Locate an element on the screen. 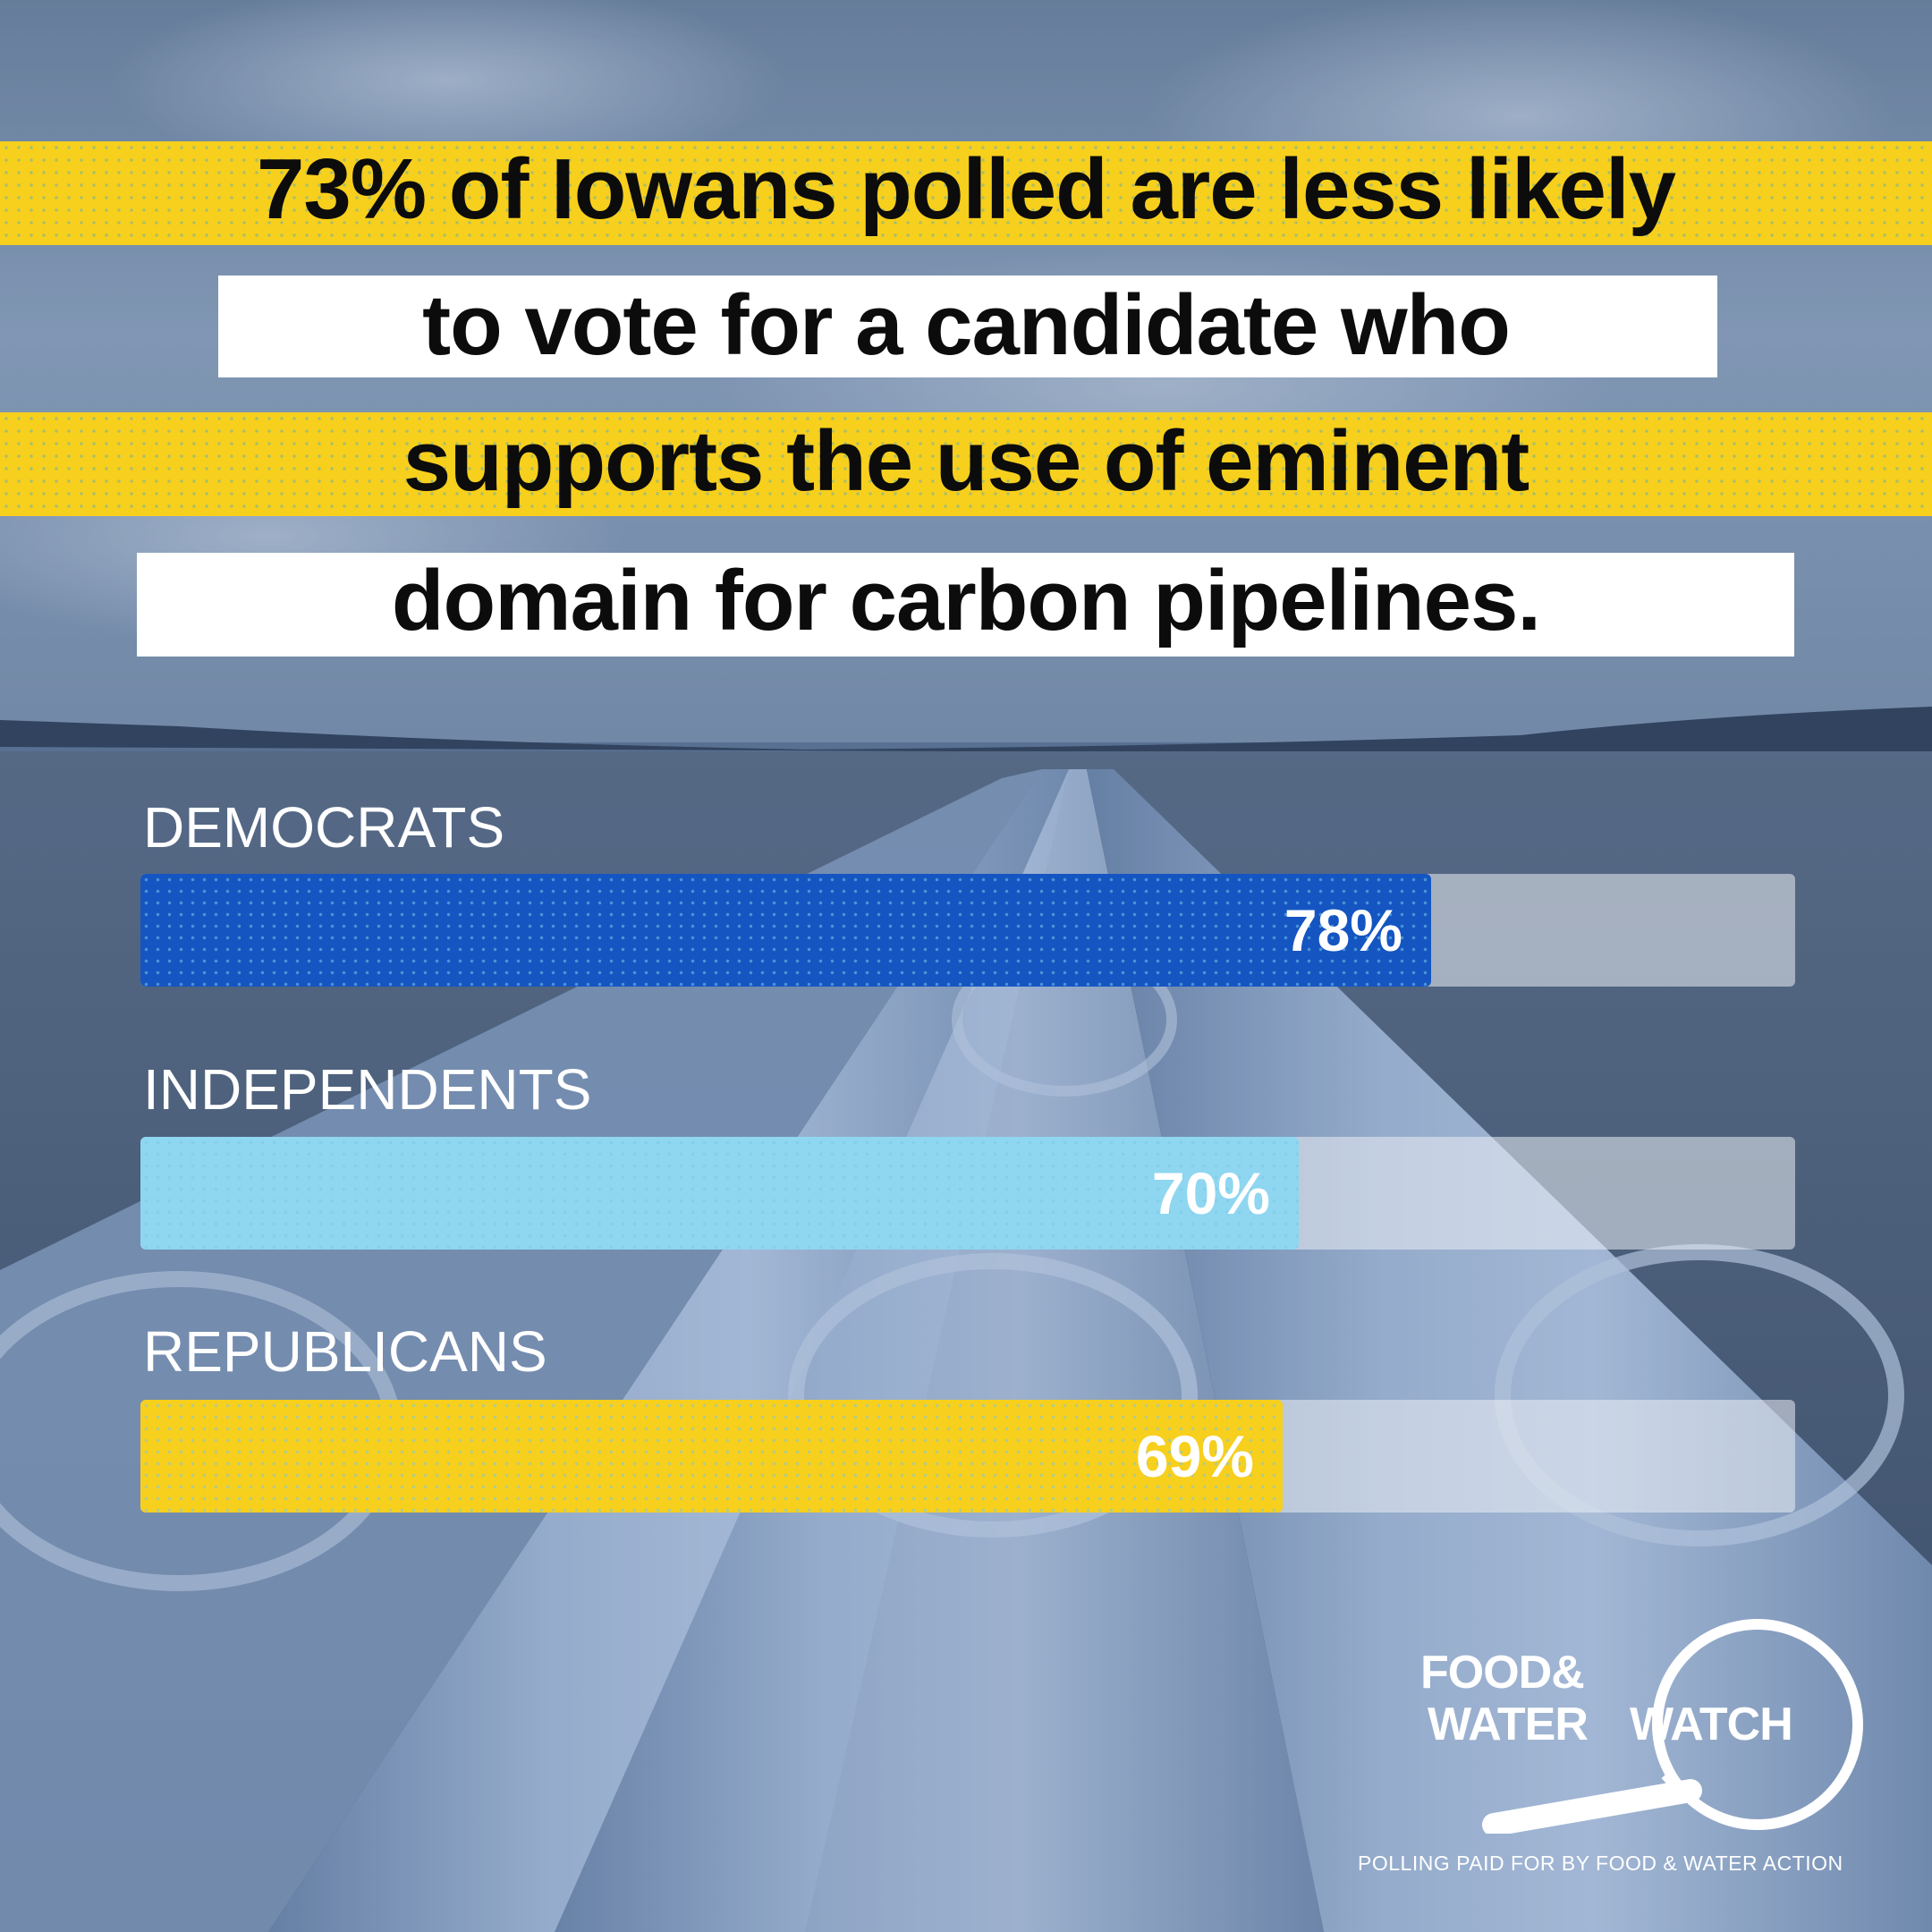 The width and height of the screenshot is (1932, 1932). bar-republicans is located at coordinates (711, 1456).